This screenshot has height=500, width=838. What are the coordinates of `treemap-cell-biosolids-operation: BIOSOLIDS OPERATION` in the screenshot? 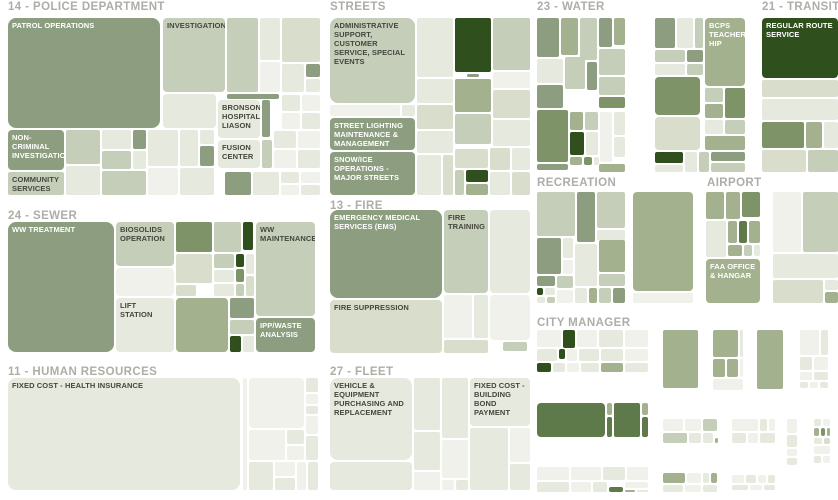 It's located at (145, 244).